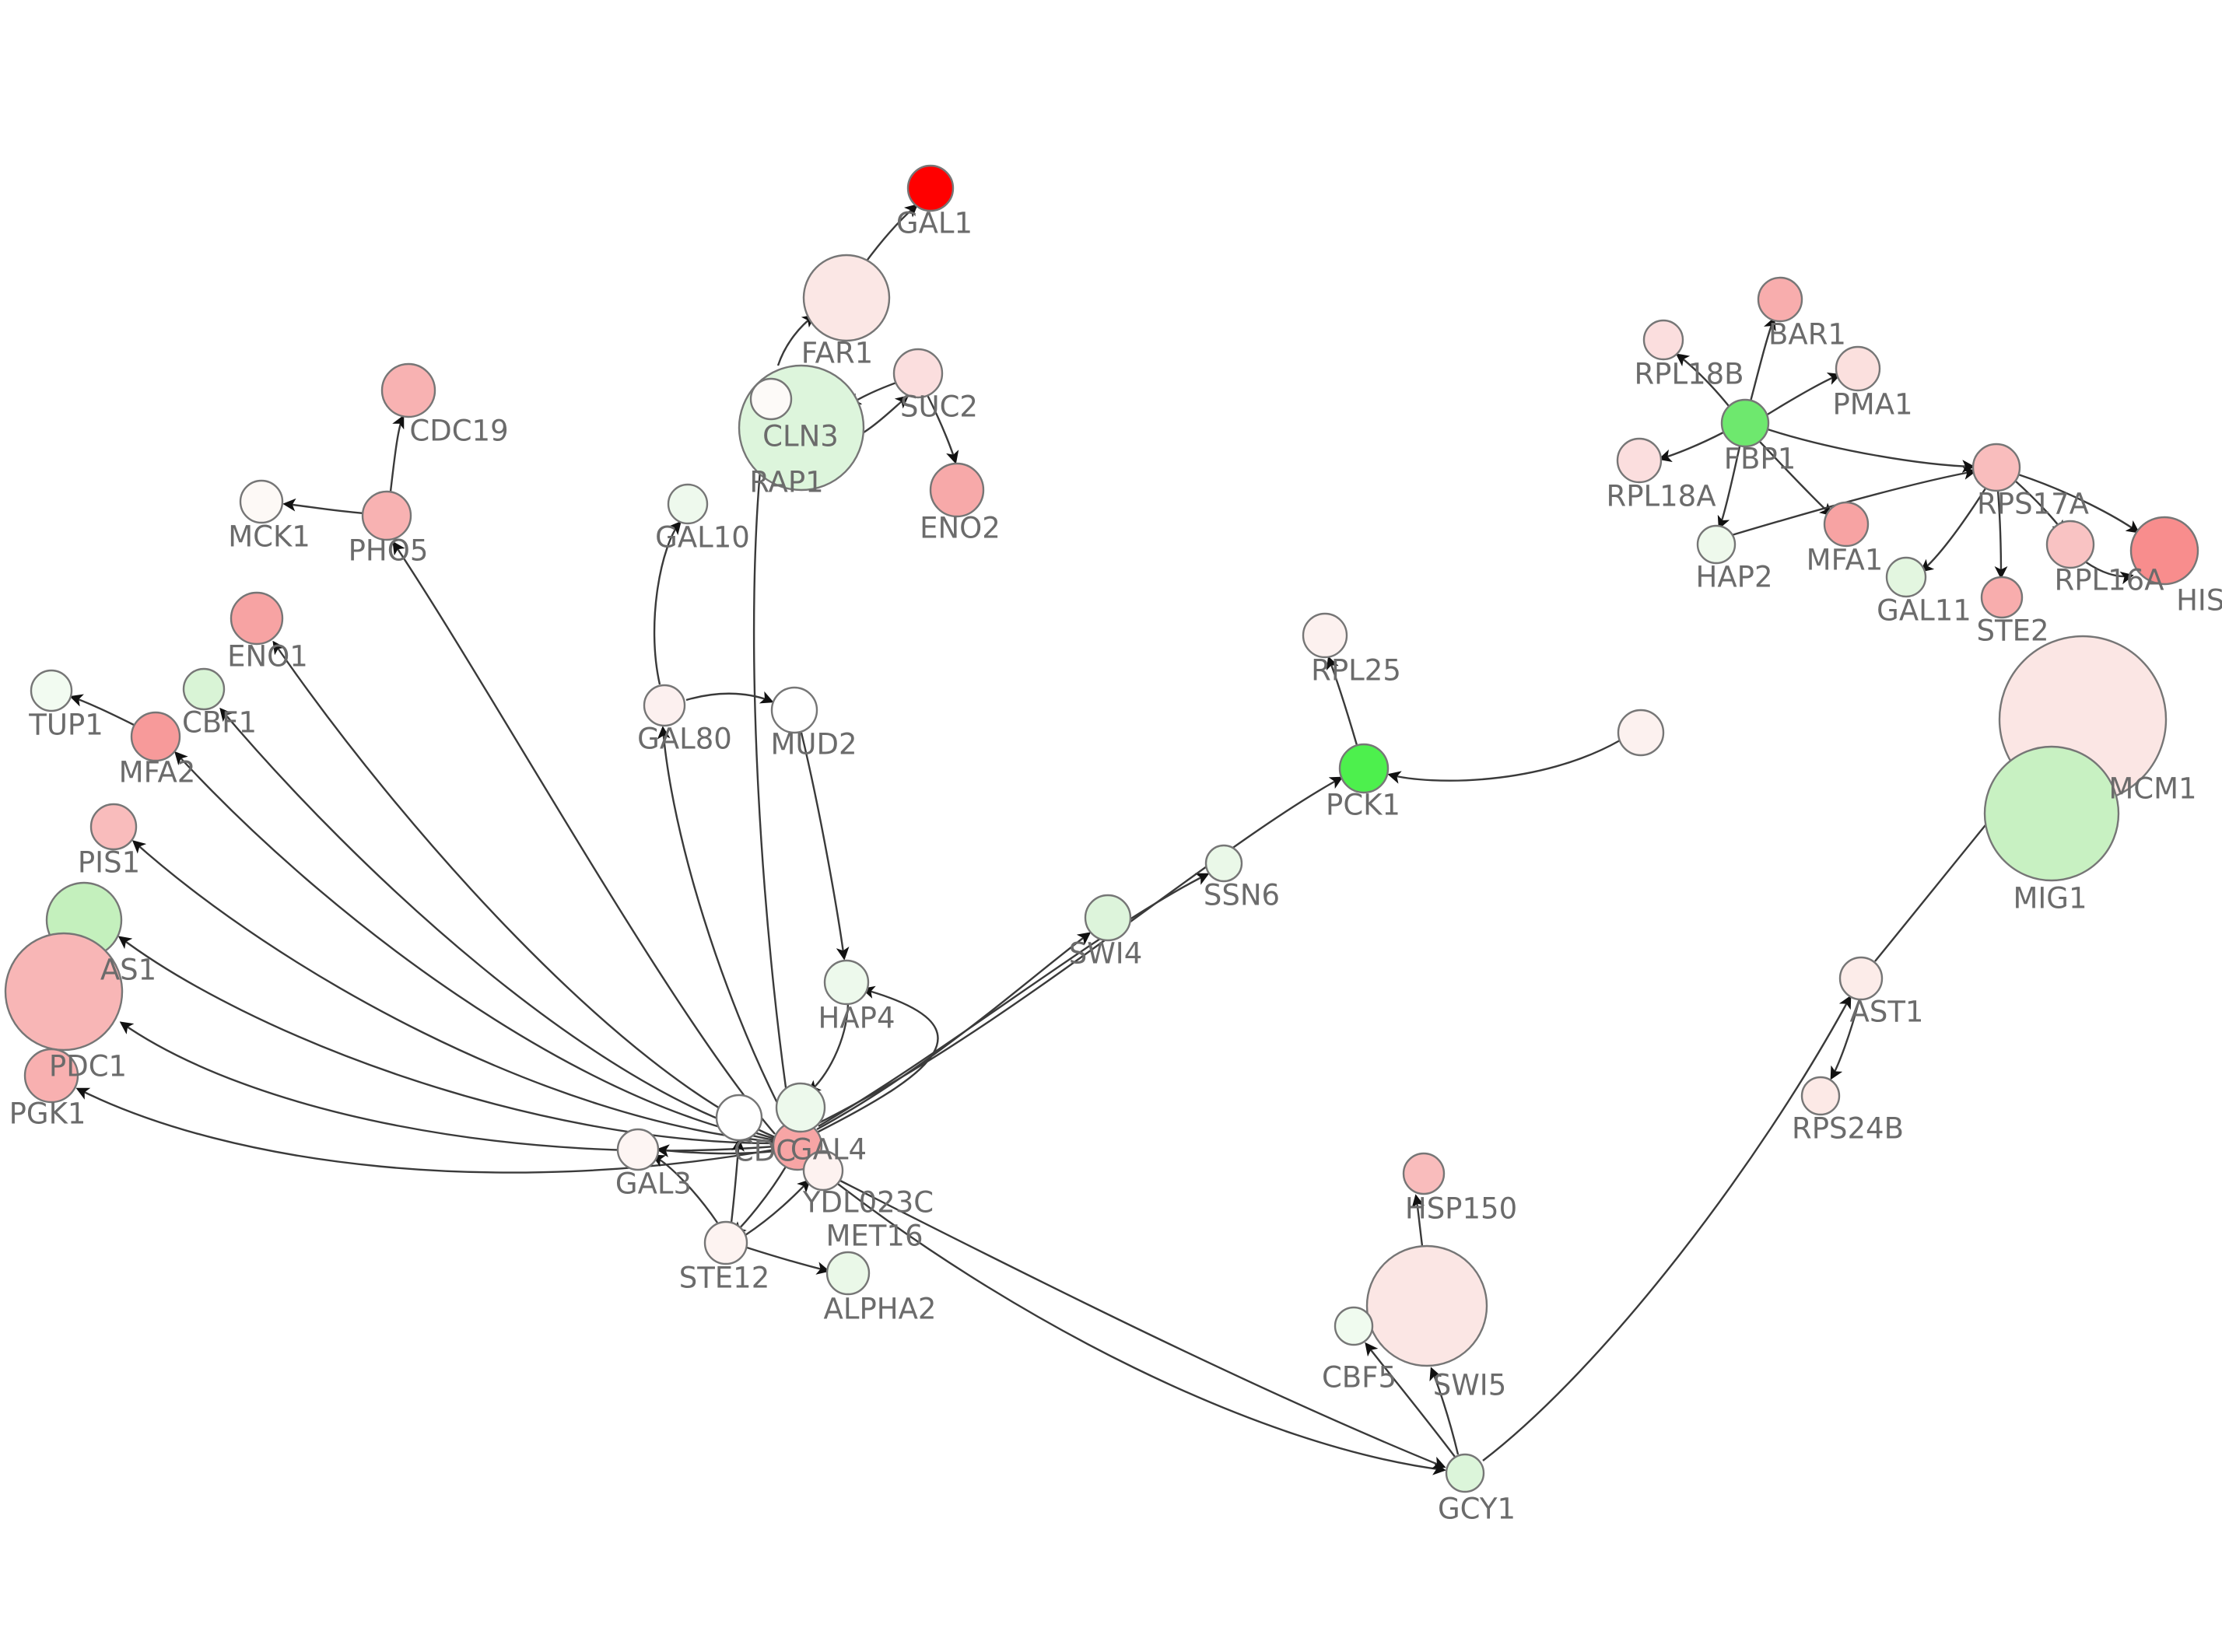  I want to click on node-label-HSP150: HSP150, so click(1461, 1209).